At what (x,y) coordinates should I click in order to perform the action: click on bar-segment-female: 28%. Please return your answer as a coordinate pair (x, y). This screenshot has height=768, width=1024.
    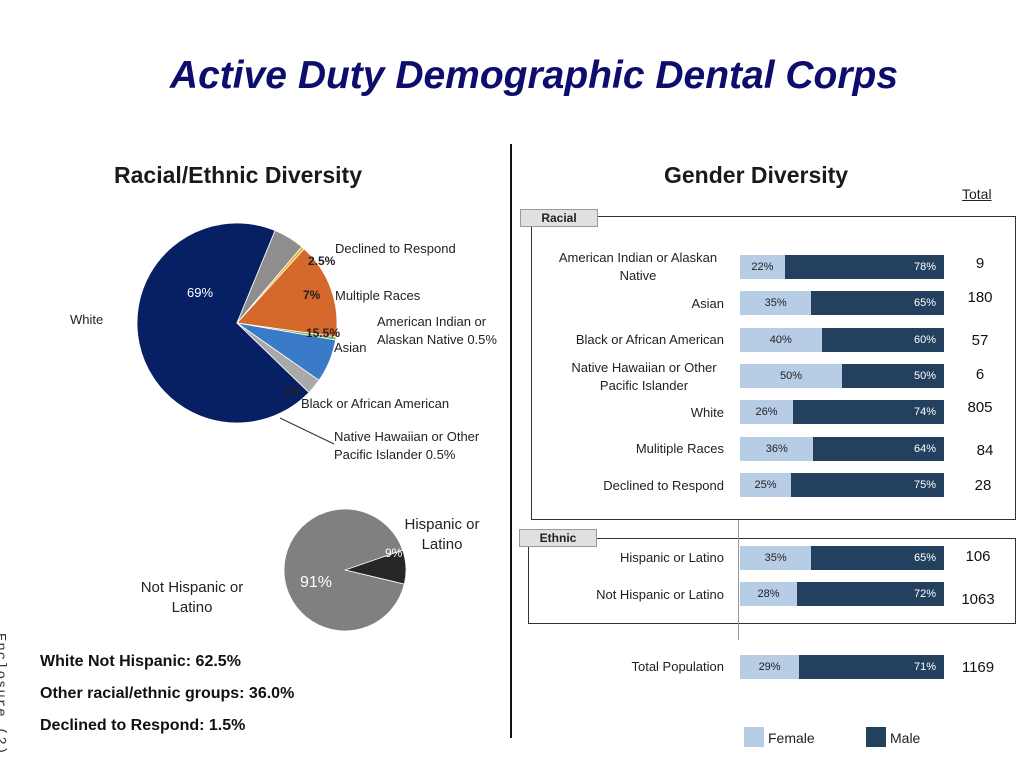
    Looking at the image, I should click on (769, 594).